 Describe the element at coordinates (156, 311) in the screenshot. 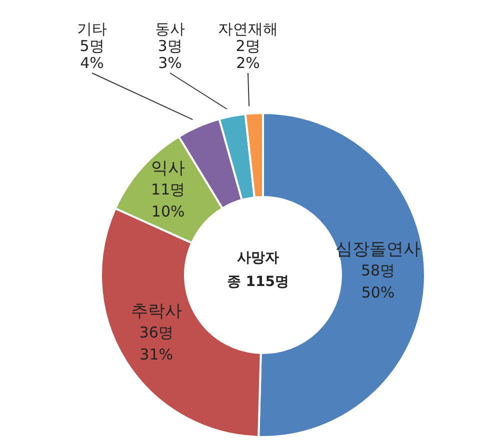

I see `slice-label: 추락사` at that location.